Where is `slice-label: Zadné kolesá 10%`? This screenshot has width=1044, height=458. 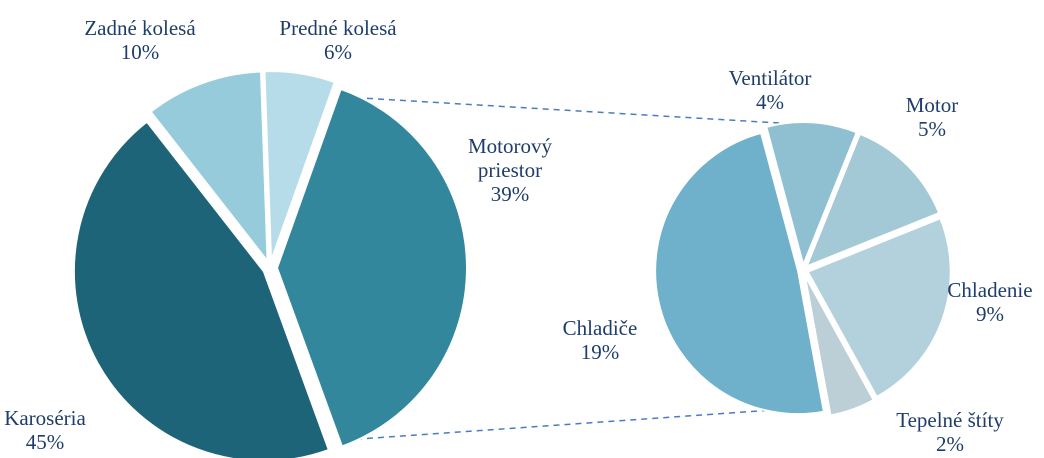
slice-label: Zadné kolesá 10% is located at coordinates (139, 40).